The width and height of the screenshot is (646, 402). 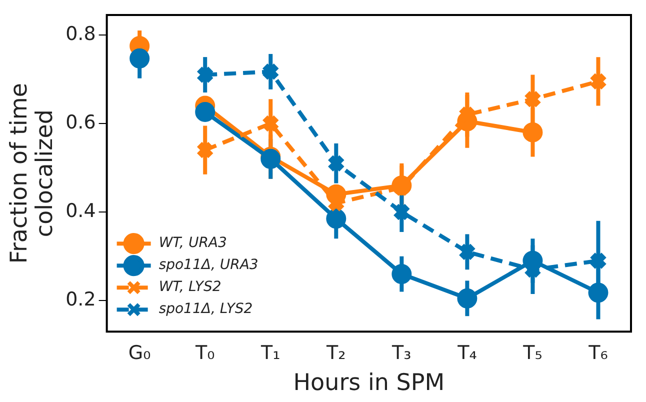 What do you see at coordinates (532, 353) in the screenshot?
I see `x-tick-label: T₅` at bounding box center [532, 353].